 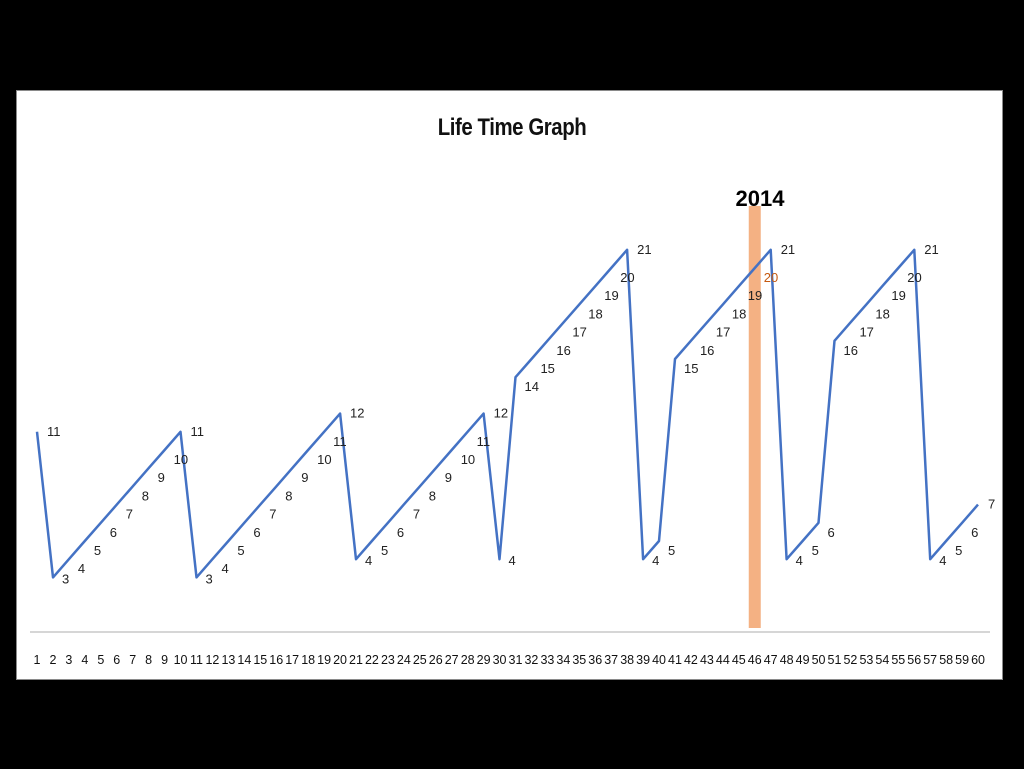 I want to click on x-tick-label: 11, so click(x=196, y=660).